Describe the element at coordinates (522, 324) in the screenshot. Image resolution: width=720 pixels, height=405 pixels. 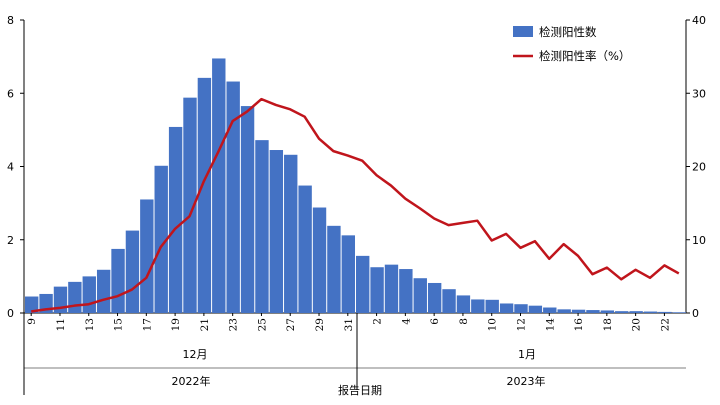
I see `x-tick-label: 12` at that location.